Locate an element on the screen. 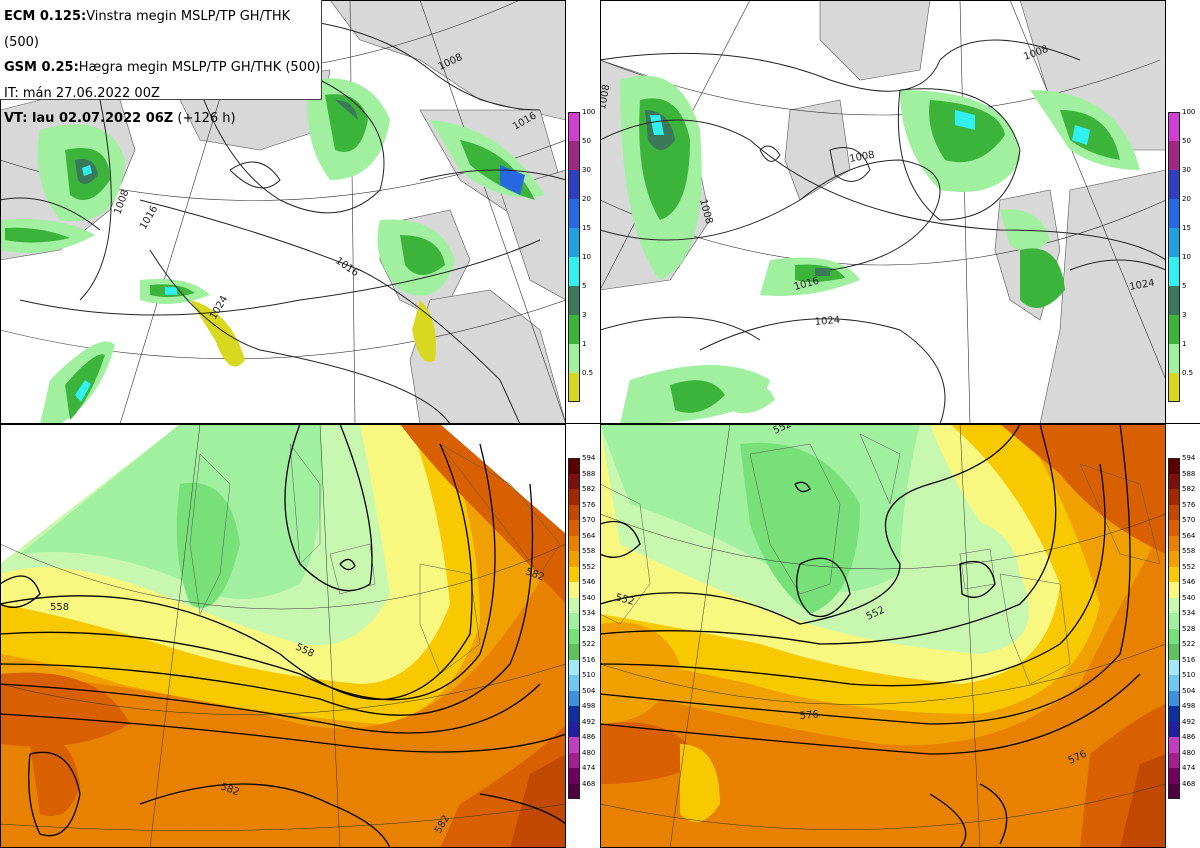  ecm-model-label: ECM 0.125: is located at coordinates (45, 16).